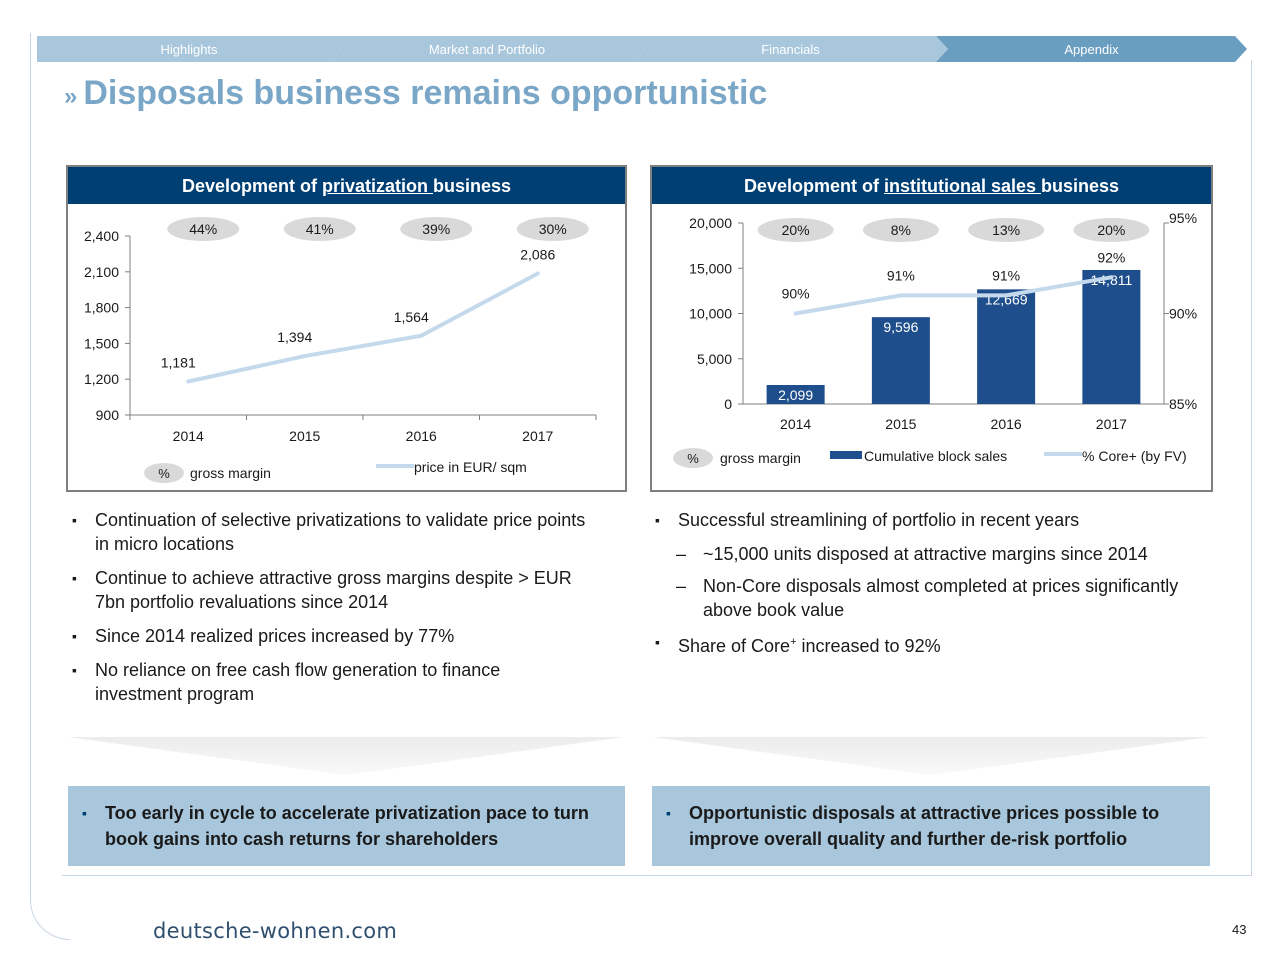 The width and height of the screenshot is (1280, 960). Describe the element at coordinates (793, 642) in the screenshot. I see `superscript-plus: +` at that location.